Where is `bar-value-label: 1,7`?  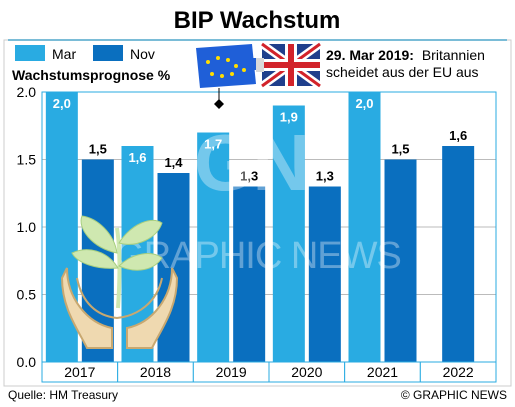
bar-value-label: 1,7 is located at coordinates (213, 144).